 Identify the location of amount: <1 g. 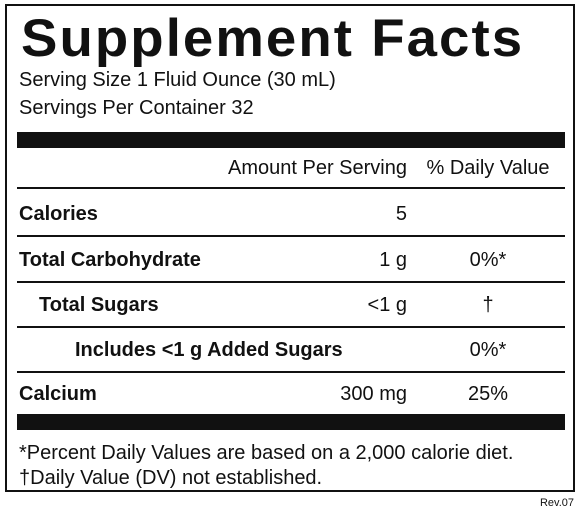
(387, 305).